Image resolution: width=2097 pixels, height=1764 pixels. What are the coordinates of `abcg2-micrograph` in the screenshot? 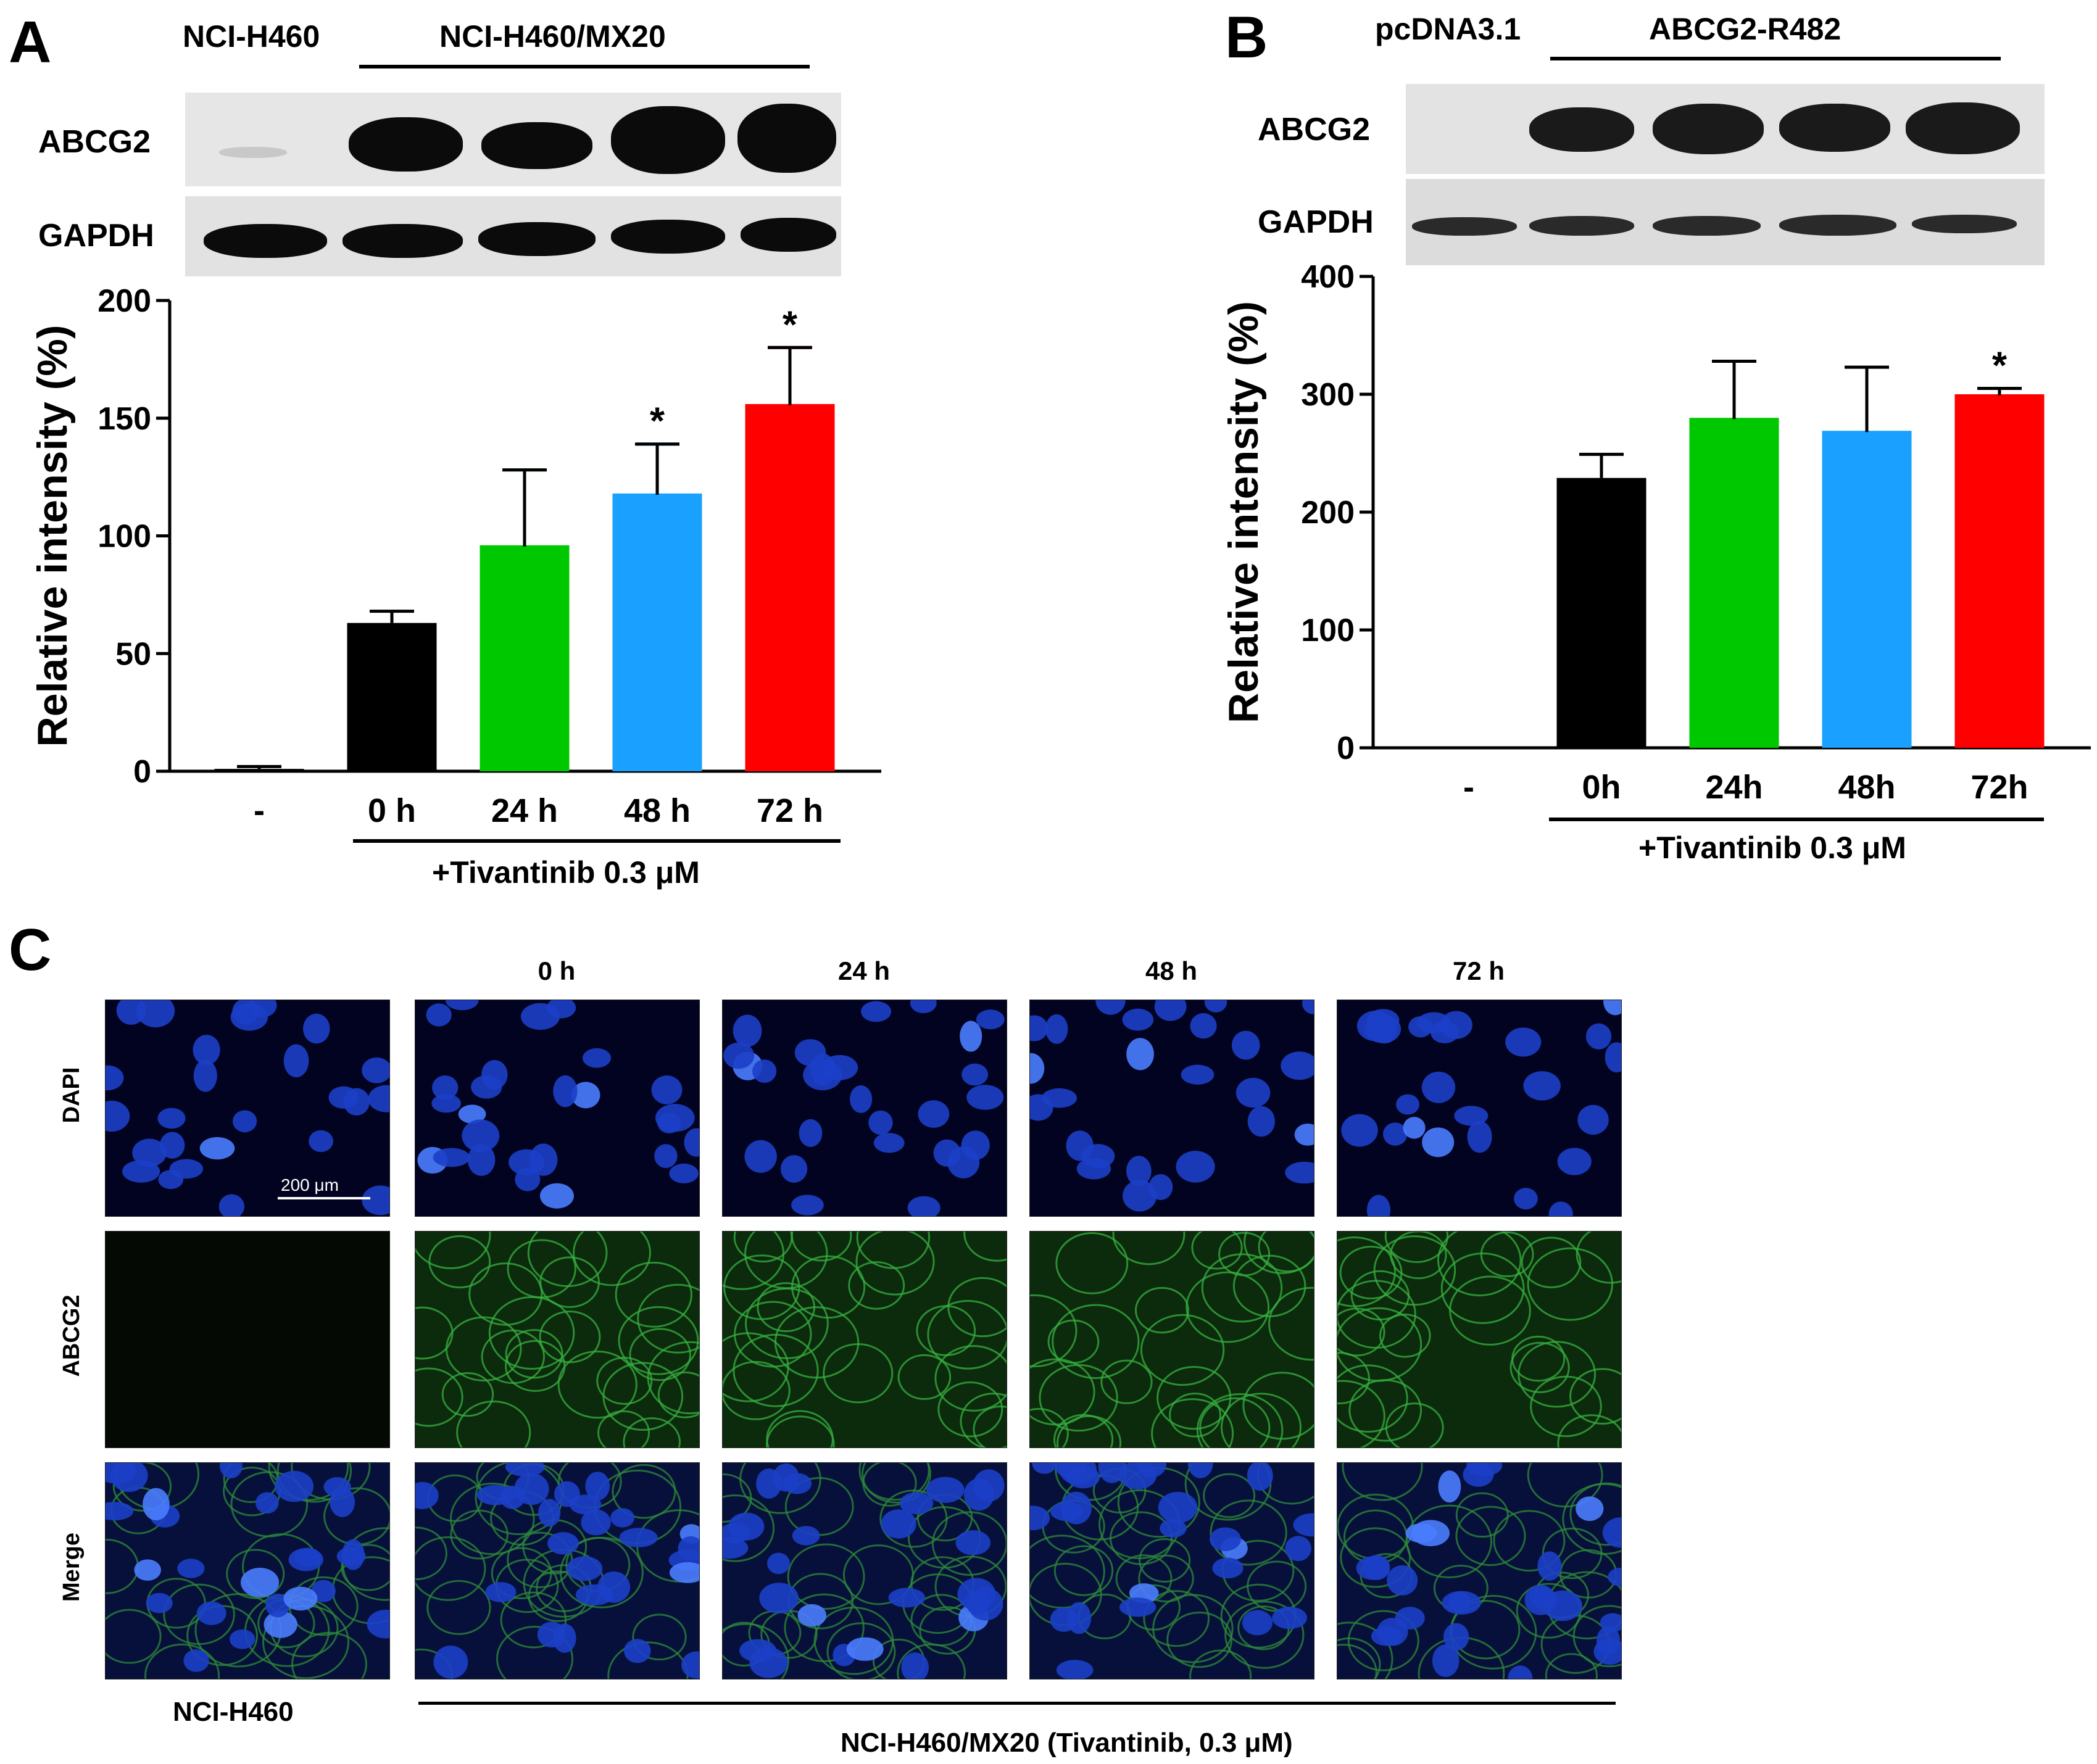 It's located at (1171, 1339).